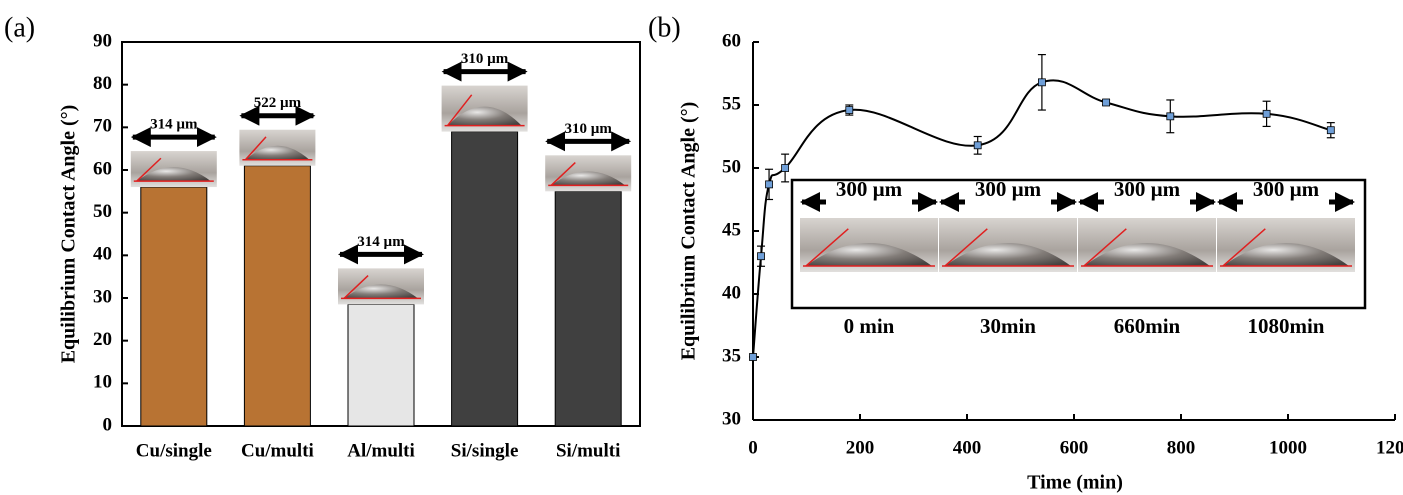 This screenshot has width=1403, height=495. What do you see at coordinates (277, 450) in the screenshot?
I see `x-tick-label: Cu/multi` at bounding box center [277, 450].